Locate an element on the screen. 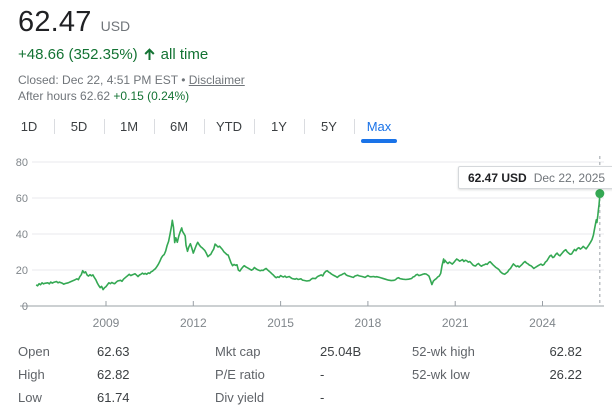 The width and height of the screenshot is (612, 410). stat-div-yield: Div yield - is located at coordinates (305, 398).